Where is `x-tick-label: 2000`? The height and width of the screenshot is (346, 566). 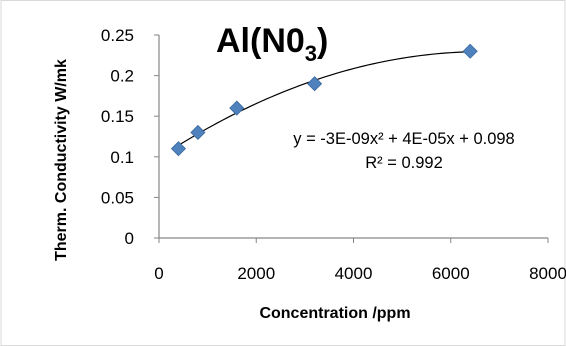 x-tick-label: 2000 is located at coordinates (256, 273).